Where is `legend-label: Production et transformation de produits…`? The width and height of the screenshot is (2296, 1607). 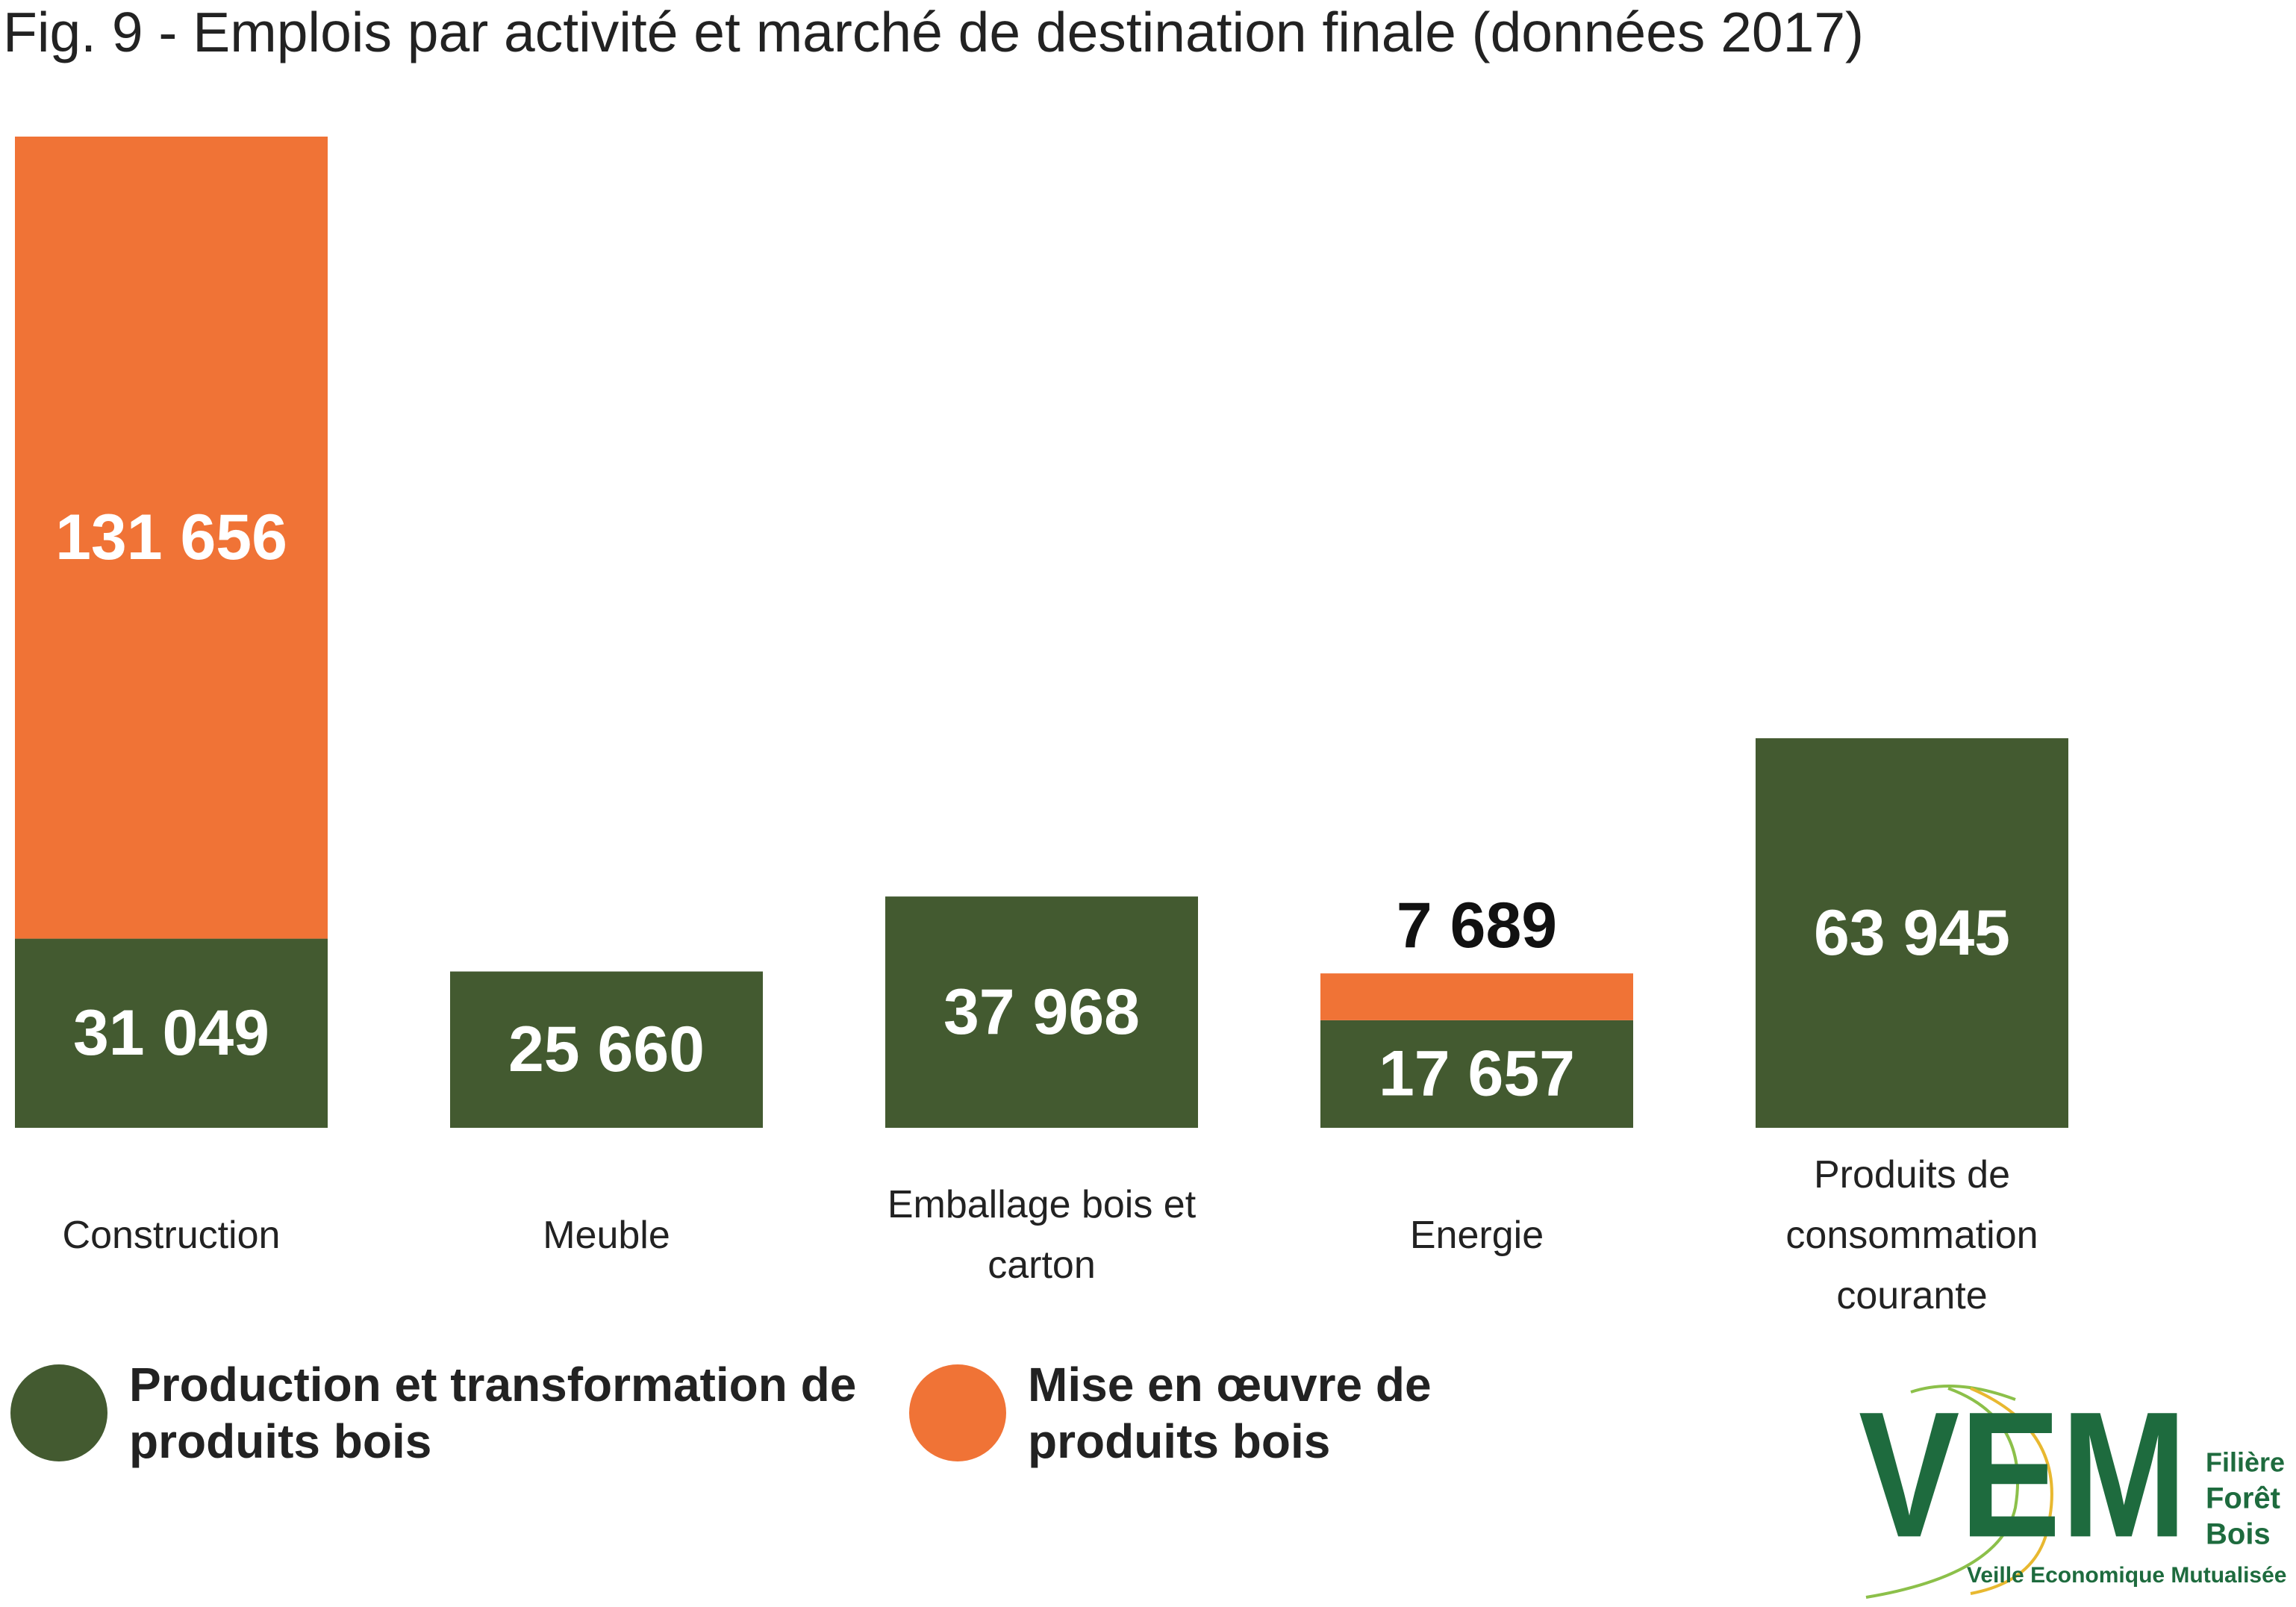 legend-label: Production et transformation de produits… is located at coordinates (493, 1413).